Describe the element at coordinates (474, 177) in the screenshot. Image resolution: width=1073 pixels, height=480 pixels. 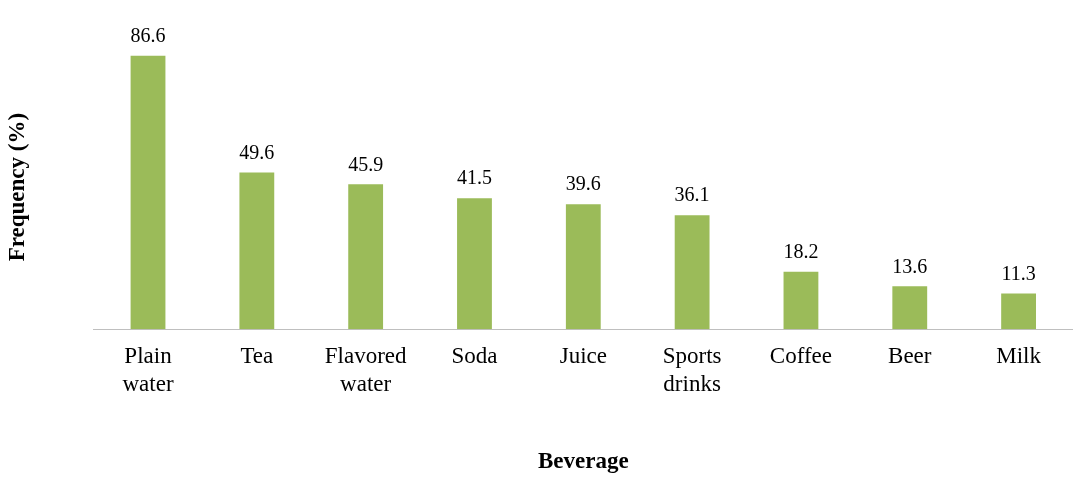
I see `data-label: 41.5` at that location.